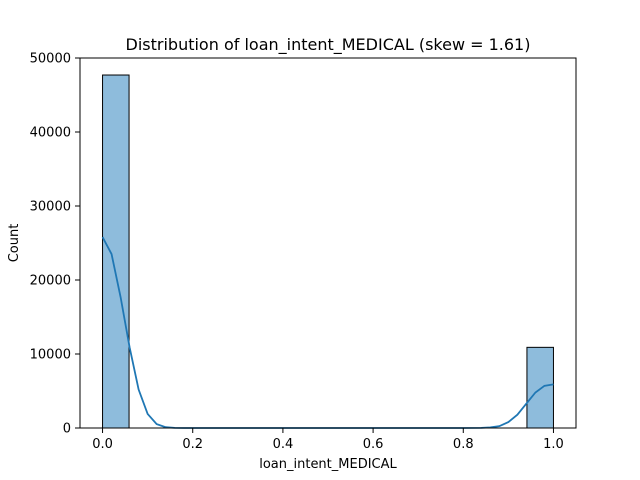 The height and width of the screenshot is (480, 640). I want to click on y-tick-label: 10000, so click(50, 355).